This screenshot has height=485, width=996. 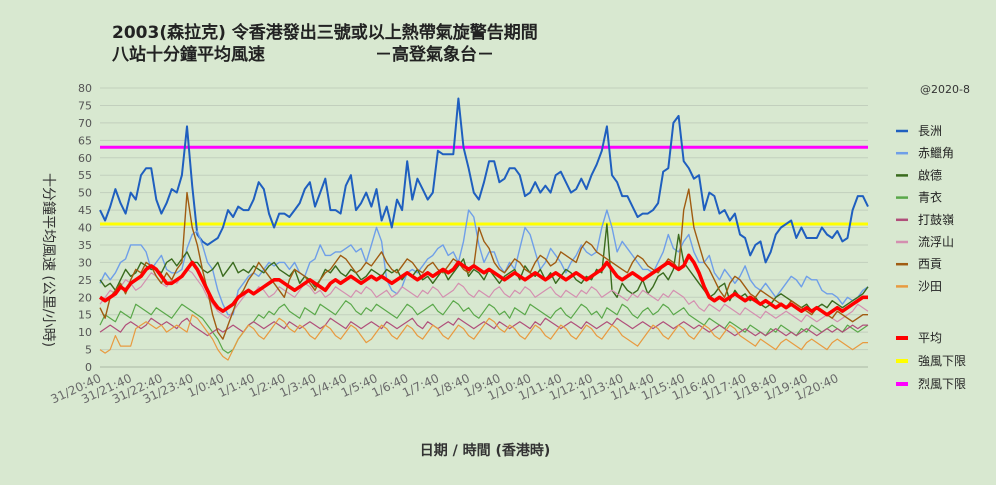 I want to click on y-tick-label: 35, so click(x=85, y=245).